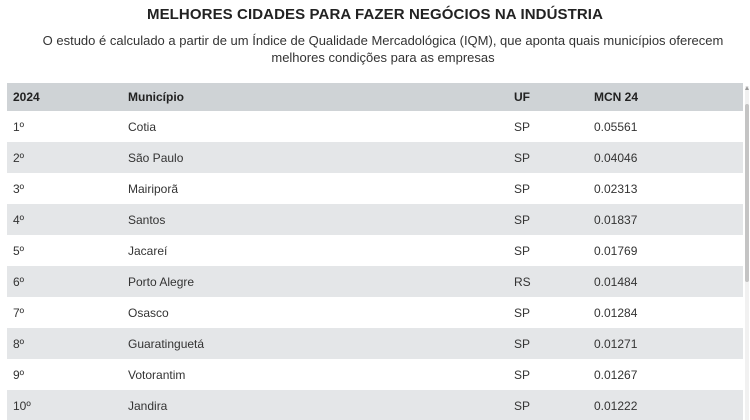  What do you see at coordinates (67, 157) in the screenshot?
I see `cell-rank: 2º` at bounding box center [67, 157].